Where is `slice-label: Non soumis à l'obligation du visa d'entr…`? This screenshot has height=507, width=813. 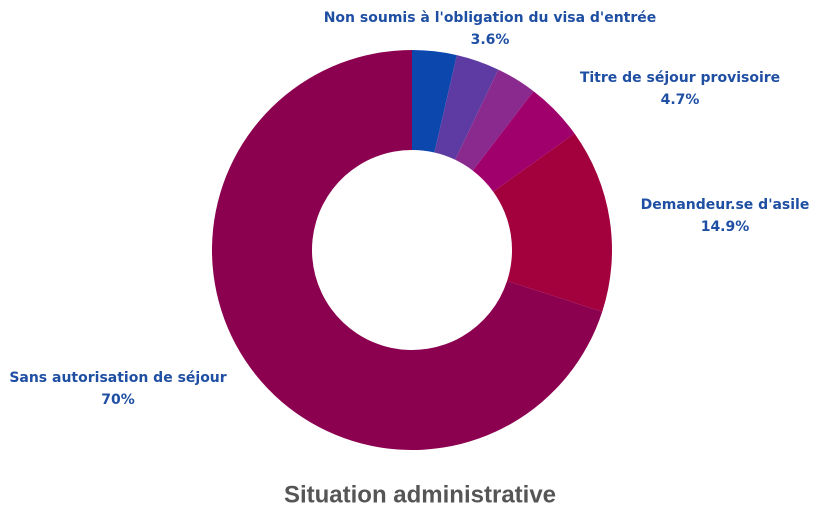
slice-label: Non soumis à l'obligation du visa d'entr… is located at coordinates (490, 18).